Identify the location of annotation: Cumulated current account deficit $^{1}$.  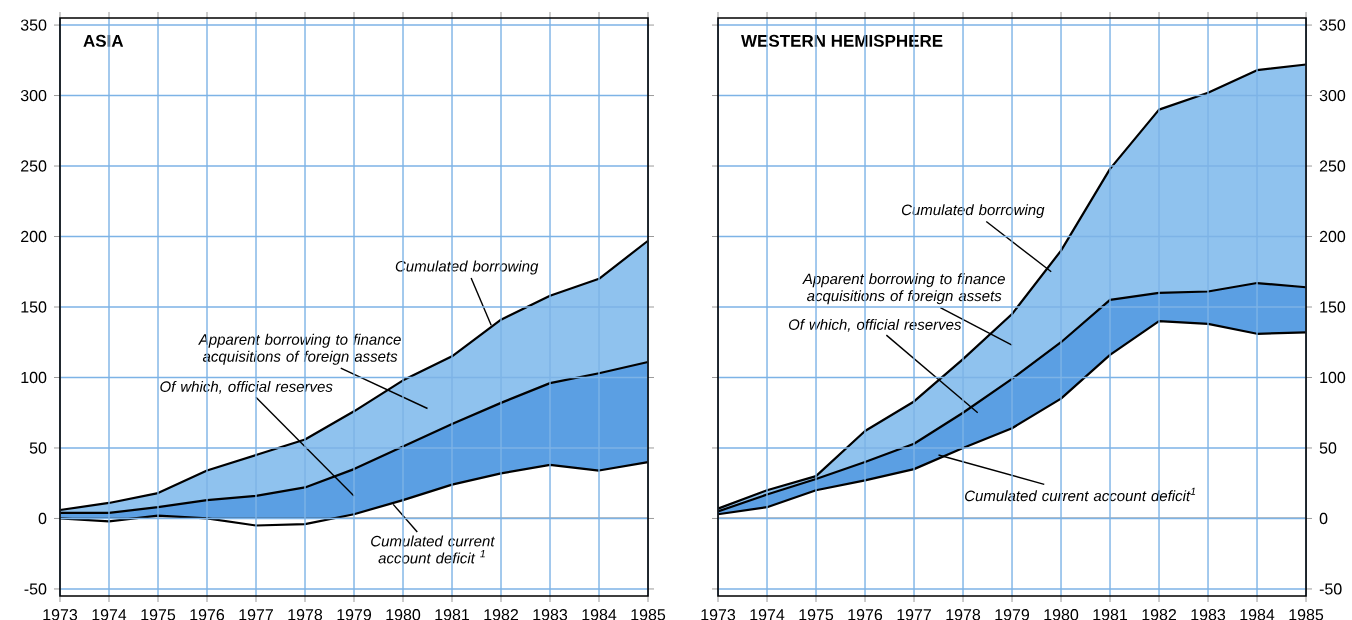
(433, 549).